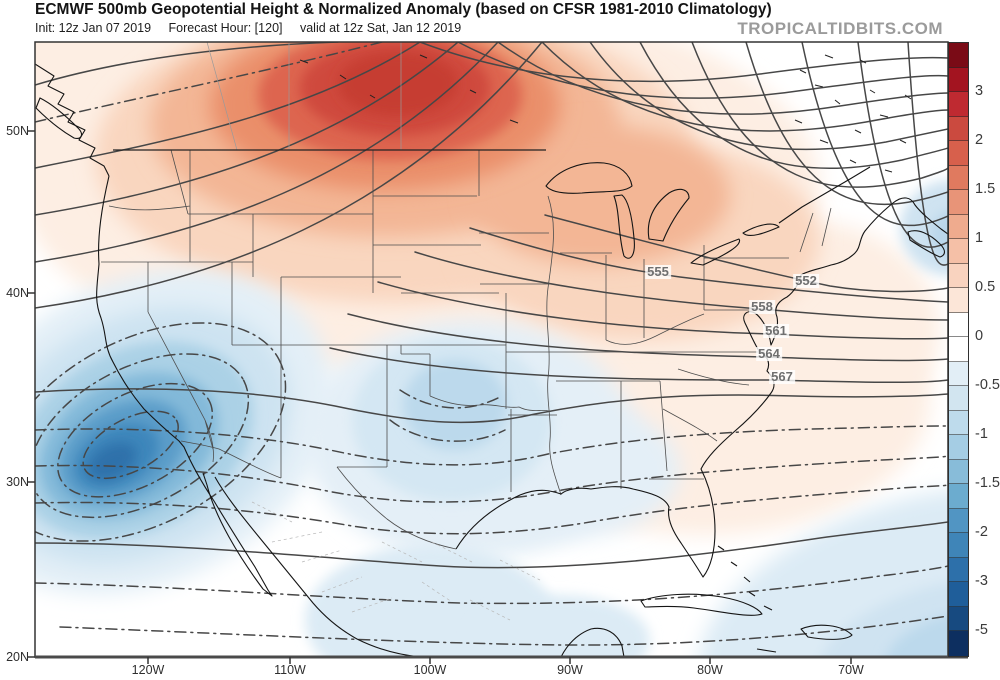 This screenshot has height=680, width=1000. I want to click on colorbar-tick: -1, so click(981, 434).